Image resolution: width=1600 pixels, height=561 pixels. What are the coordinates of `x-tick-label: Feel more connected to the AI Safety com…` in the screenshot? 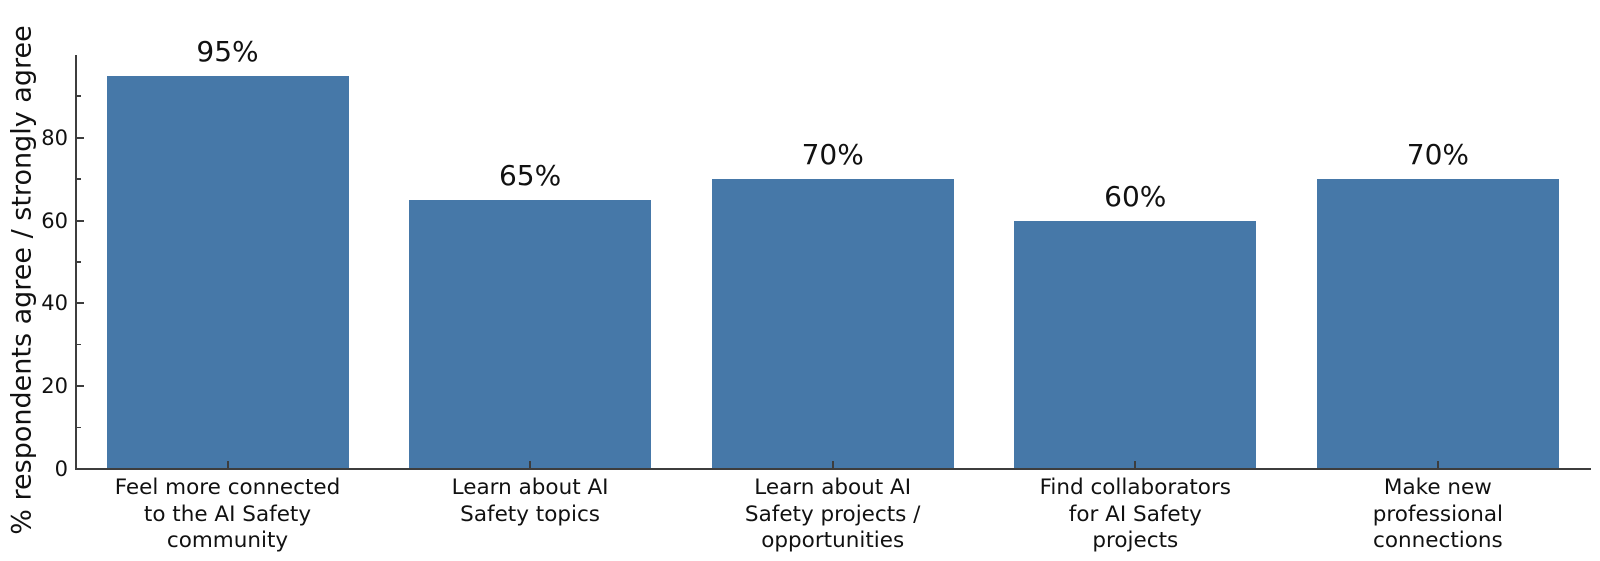 It's located at (227, 514).